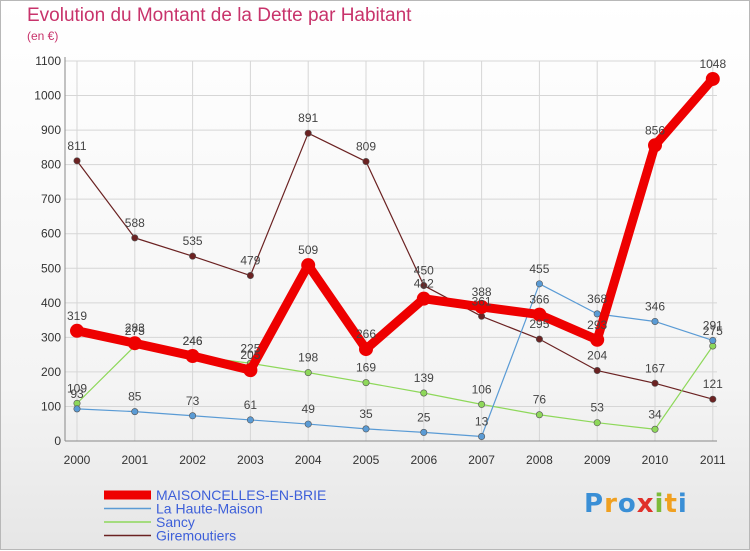 The width and height of the screenshot is (750, 551). What do you see at coordinates (250, 348) in the screenshot?
I see `data-label-sancy: 225` at bounding box center [250, 348].